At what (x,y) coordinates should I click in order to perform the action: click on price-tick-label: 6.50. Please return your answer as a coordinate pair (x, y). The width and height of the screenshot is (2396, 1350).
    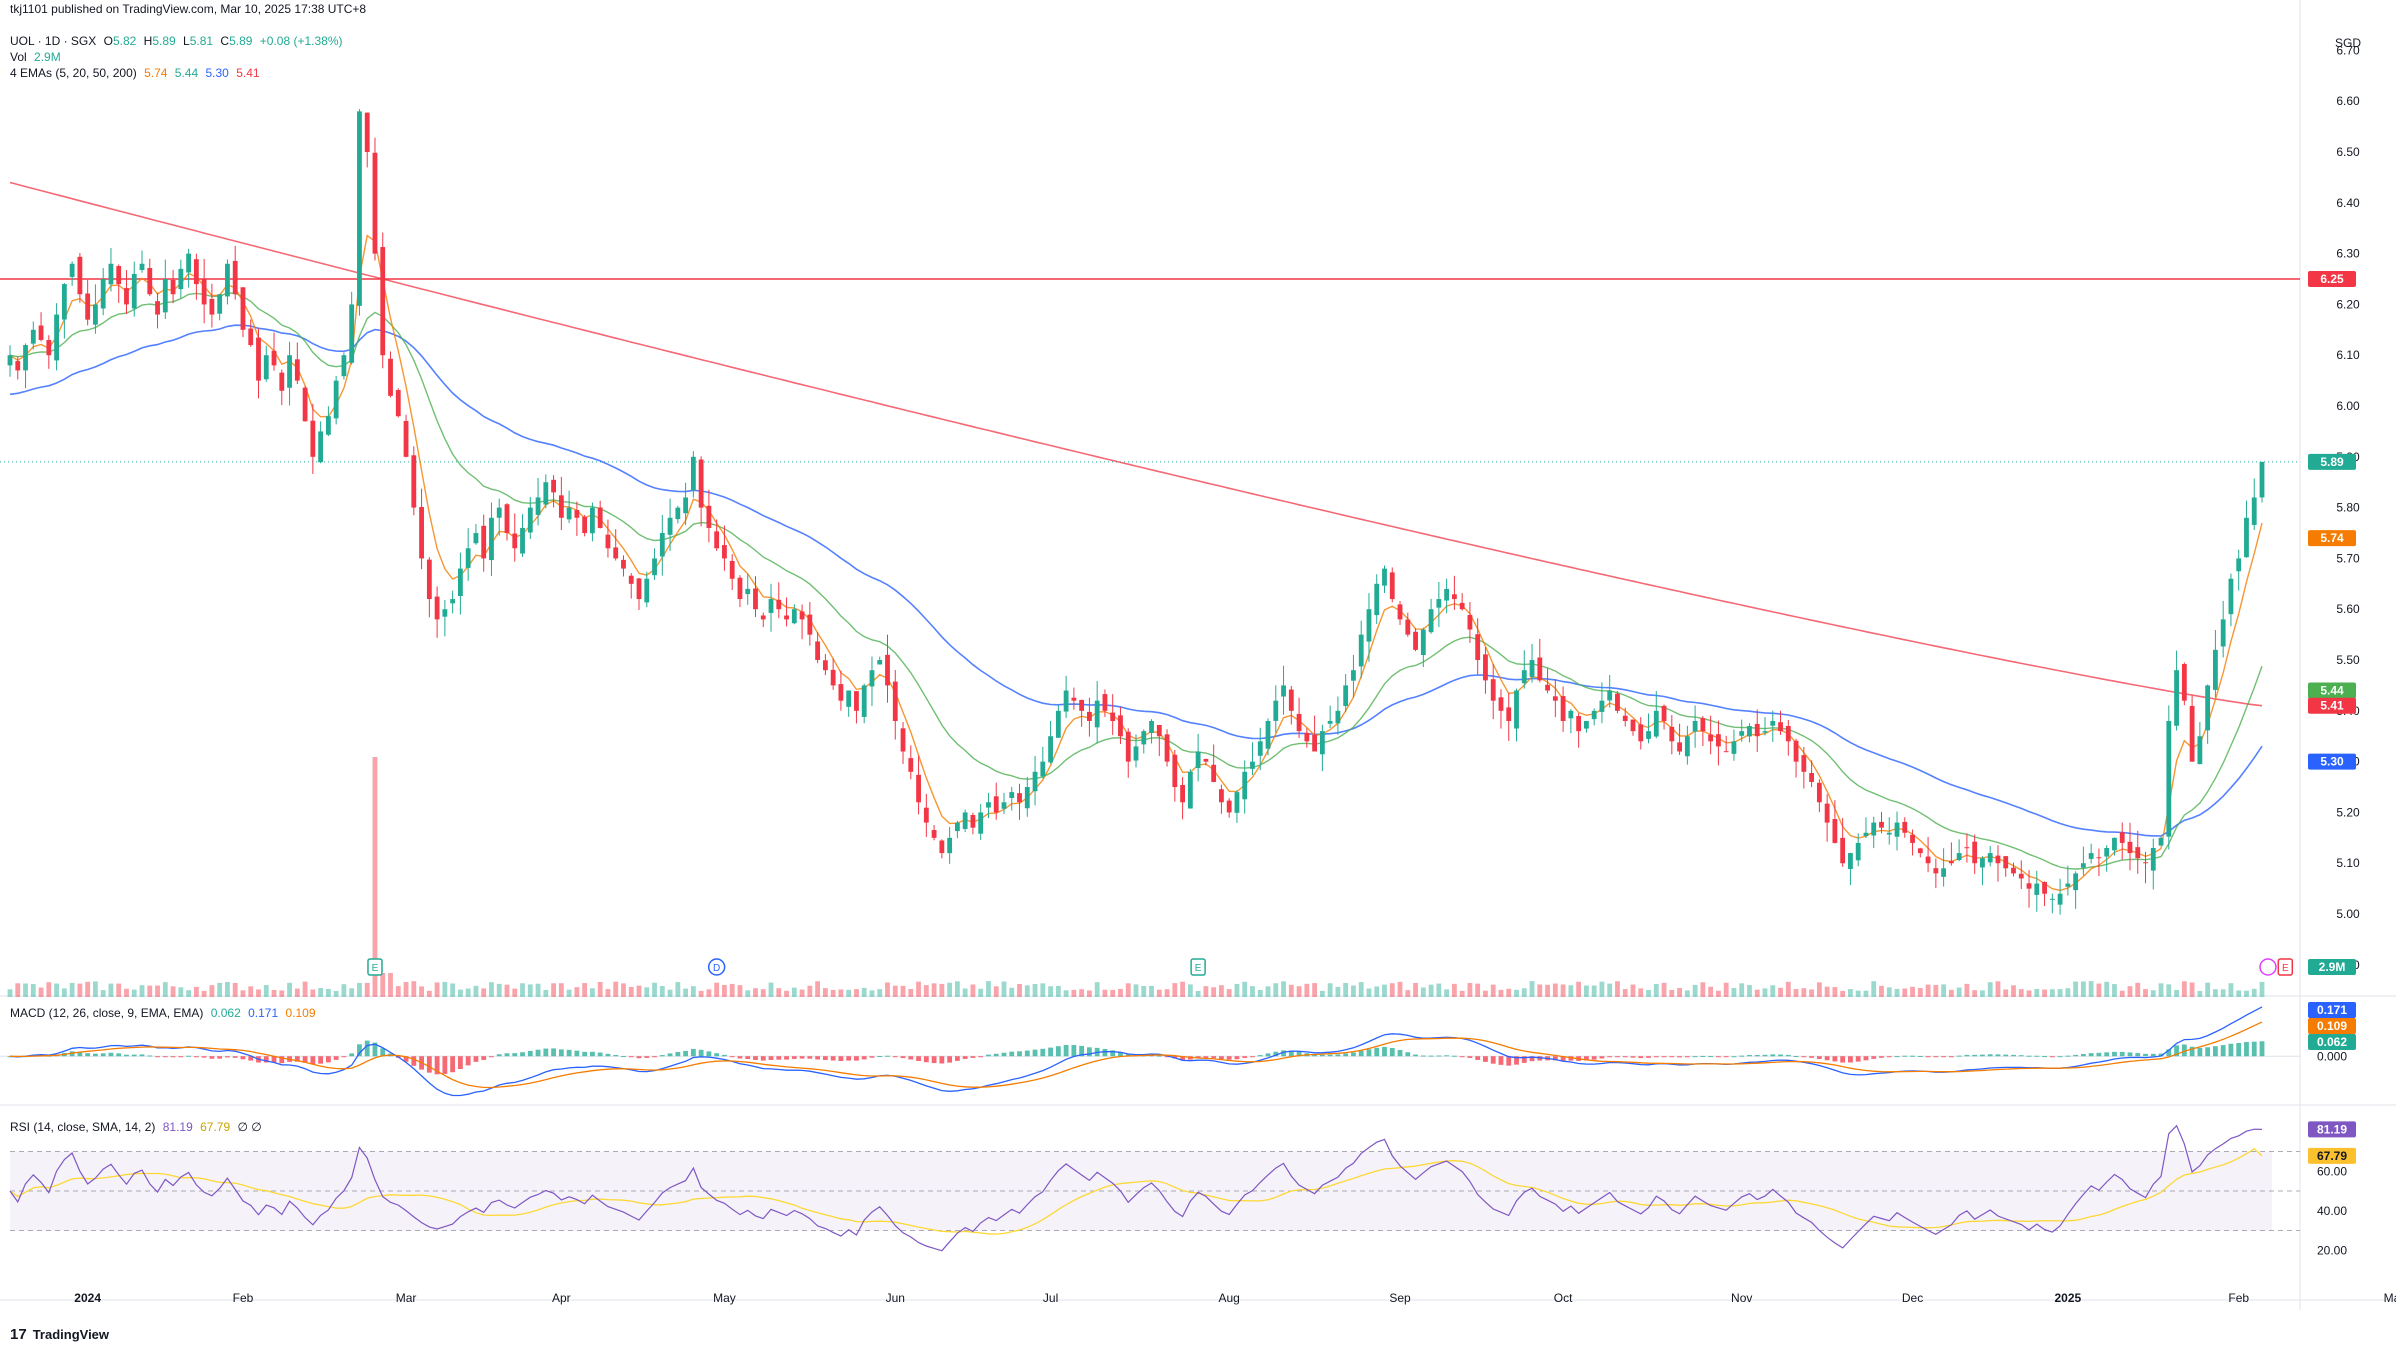
    Looking at the image, I should click on (2348, 152).